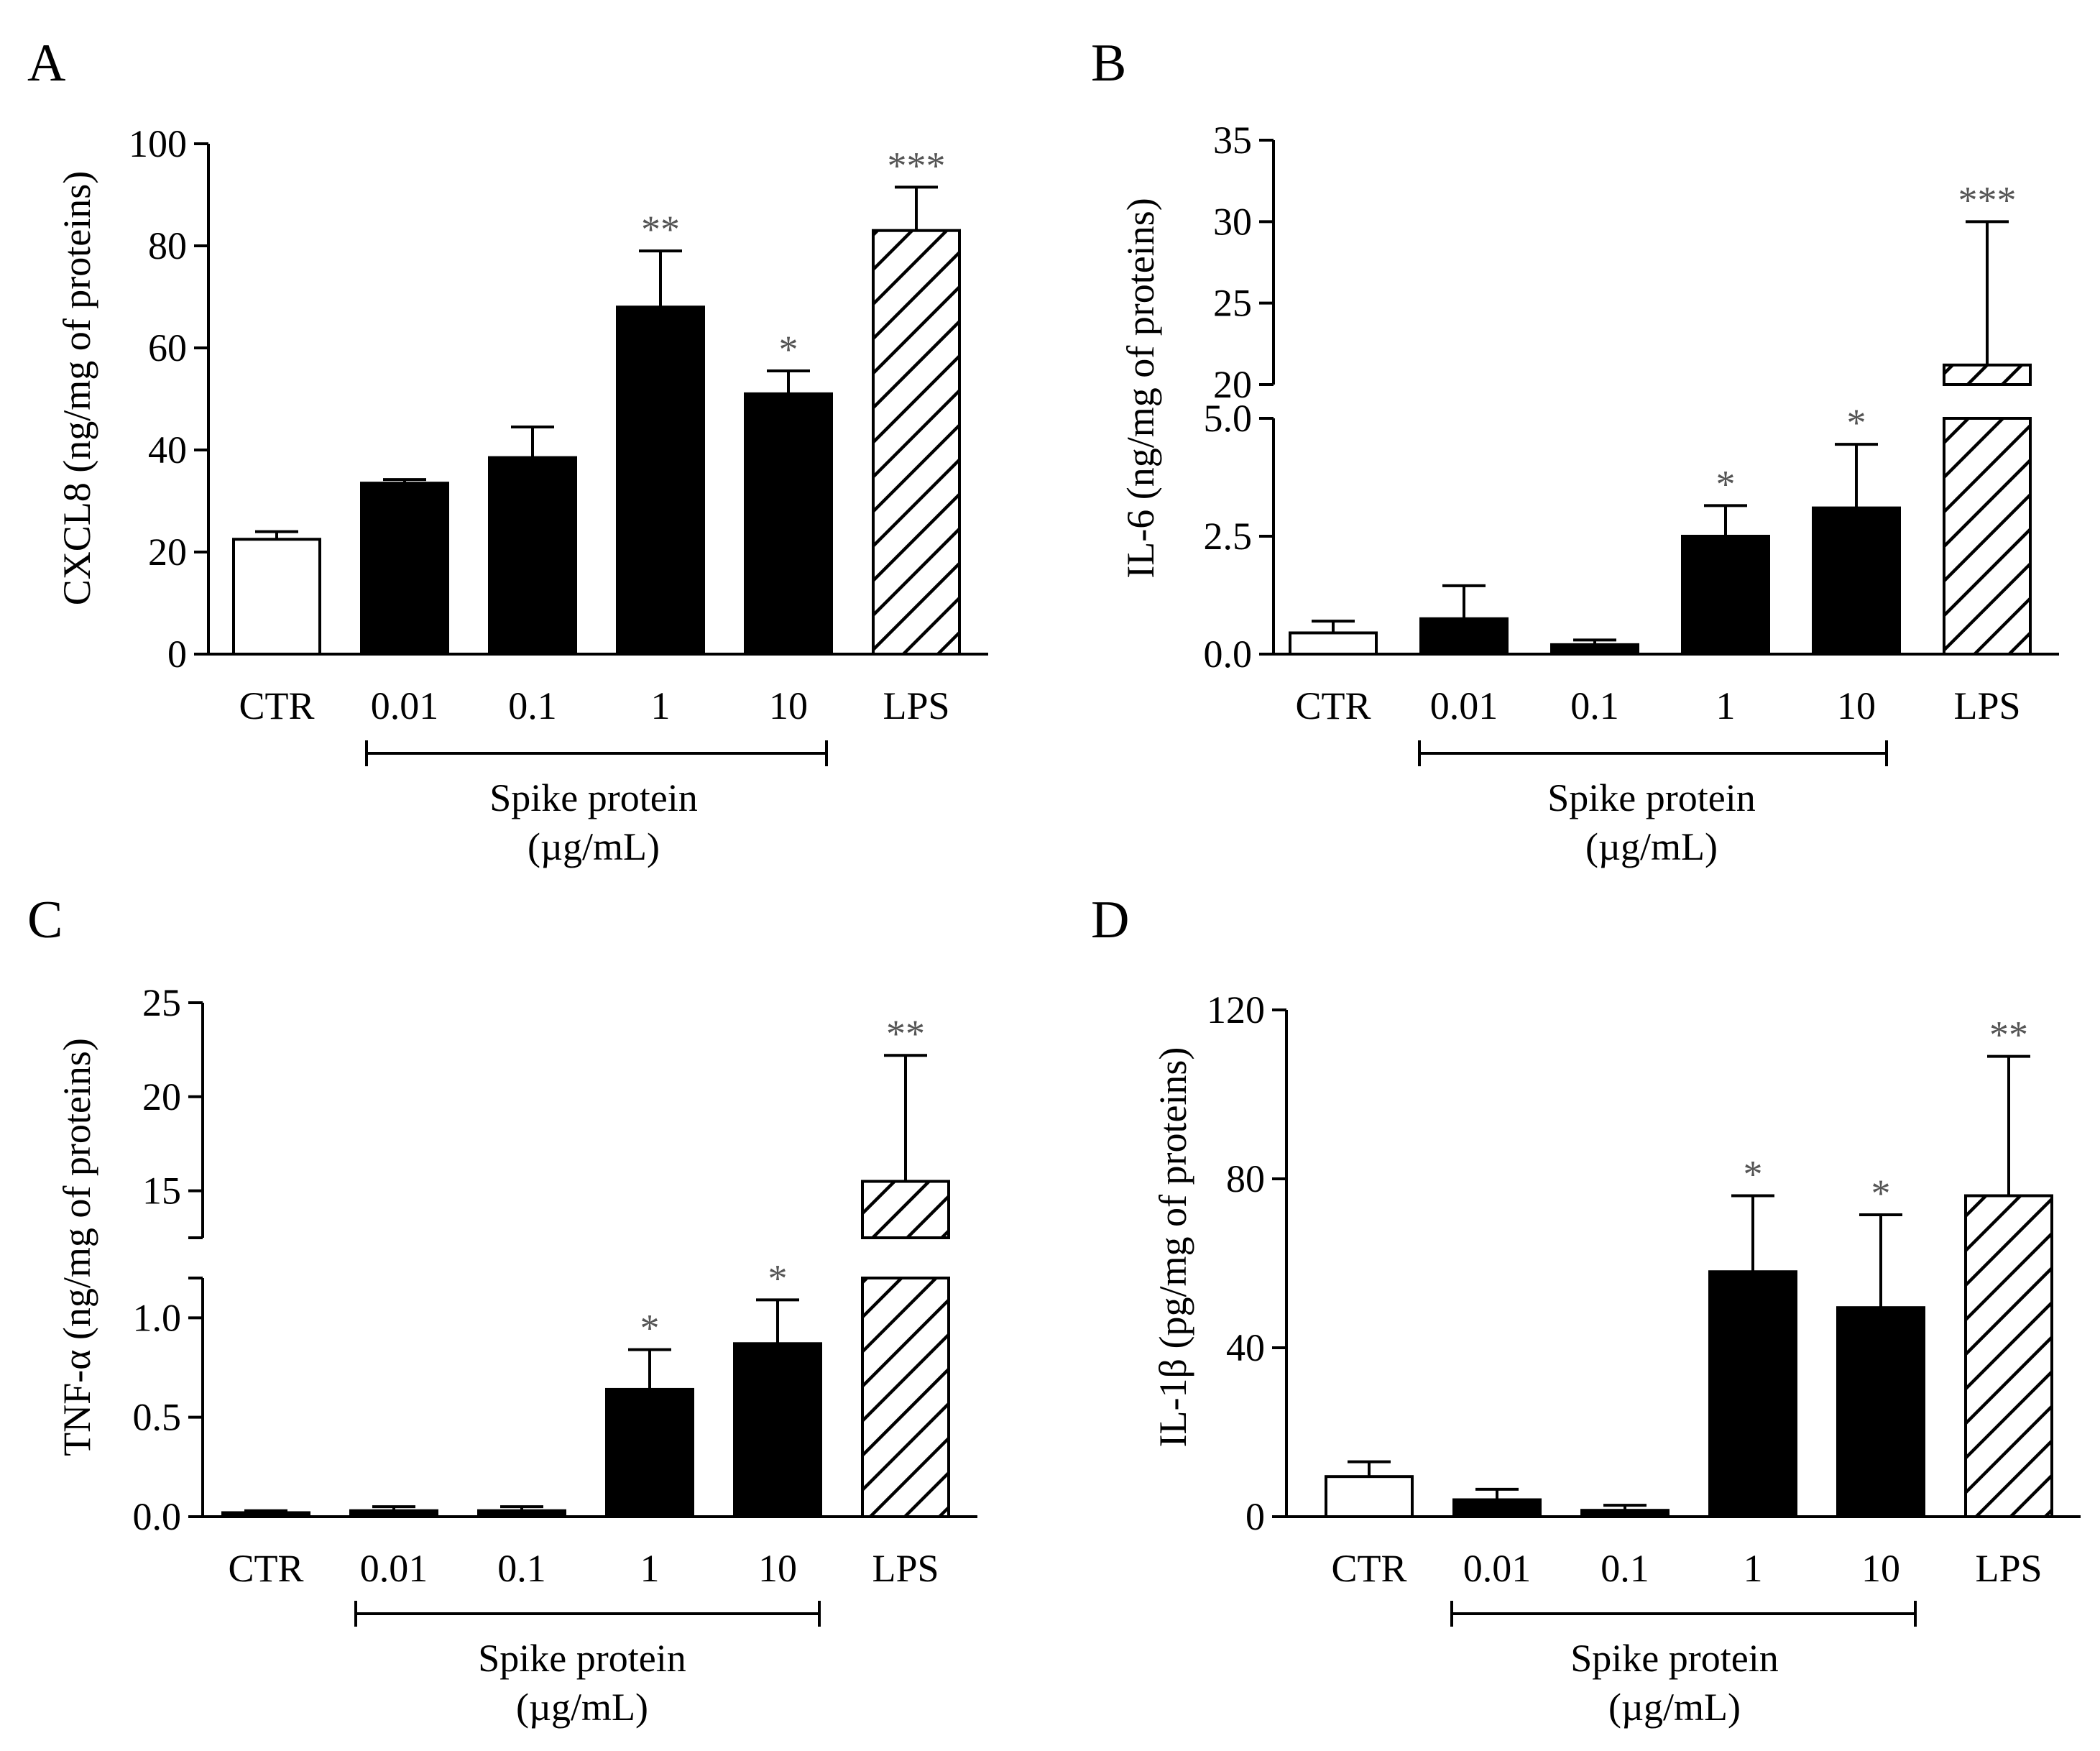 The height and width of the screenshot is (1751, 2100). Describe the element at coordinates (1245, 1179) in the screenshot. I see `y-tick-label: 80` at that location.